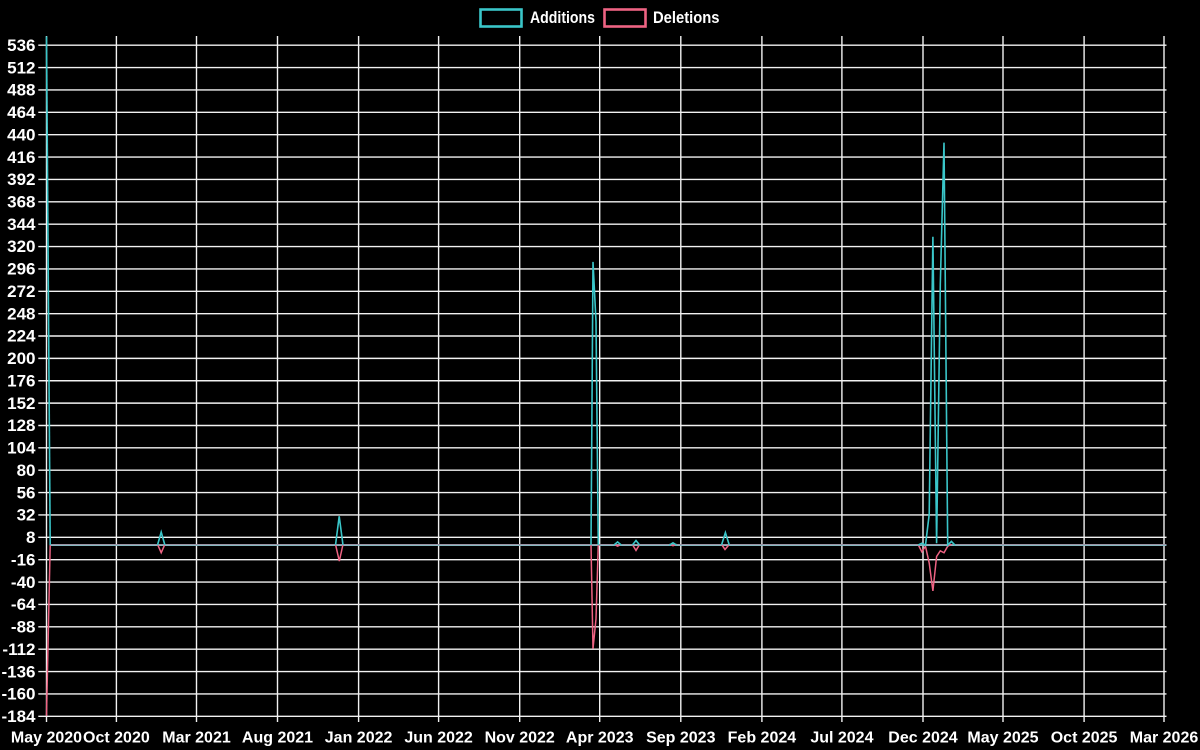  I want to click on svg-text: Jan 2022, so click(359, 738).